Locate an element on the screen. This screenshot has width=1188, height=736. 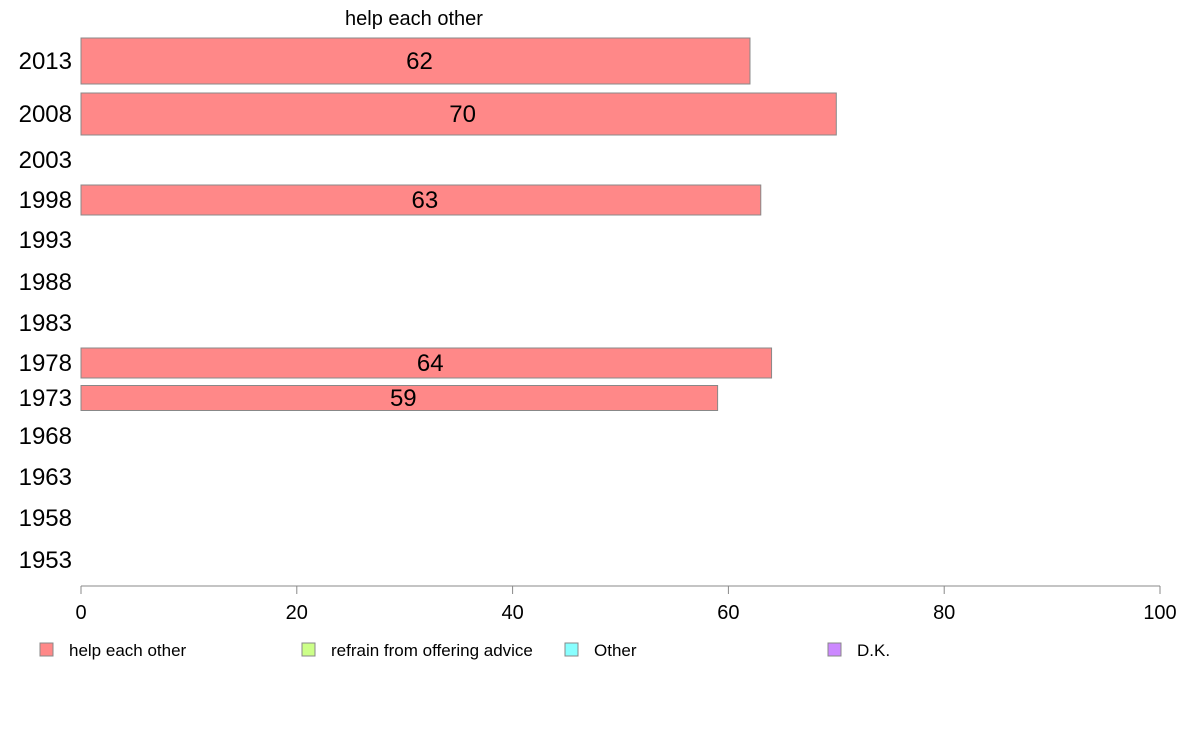
data-label-2013: 62 is located at coordinates (419, 61).